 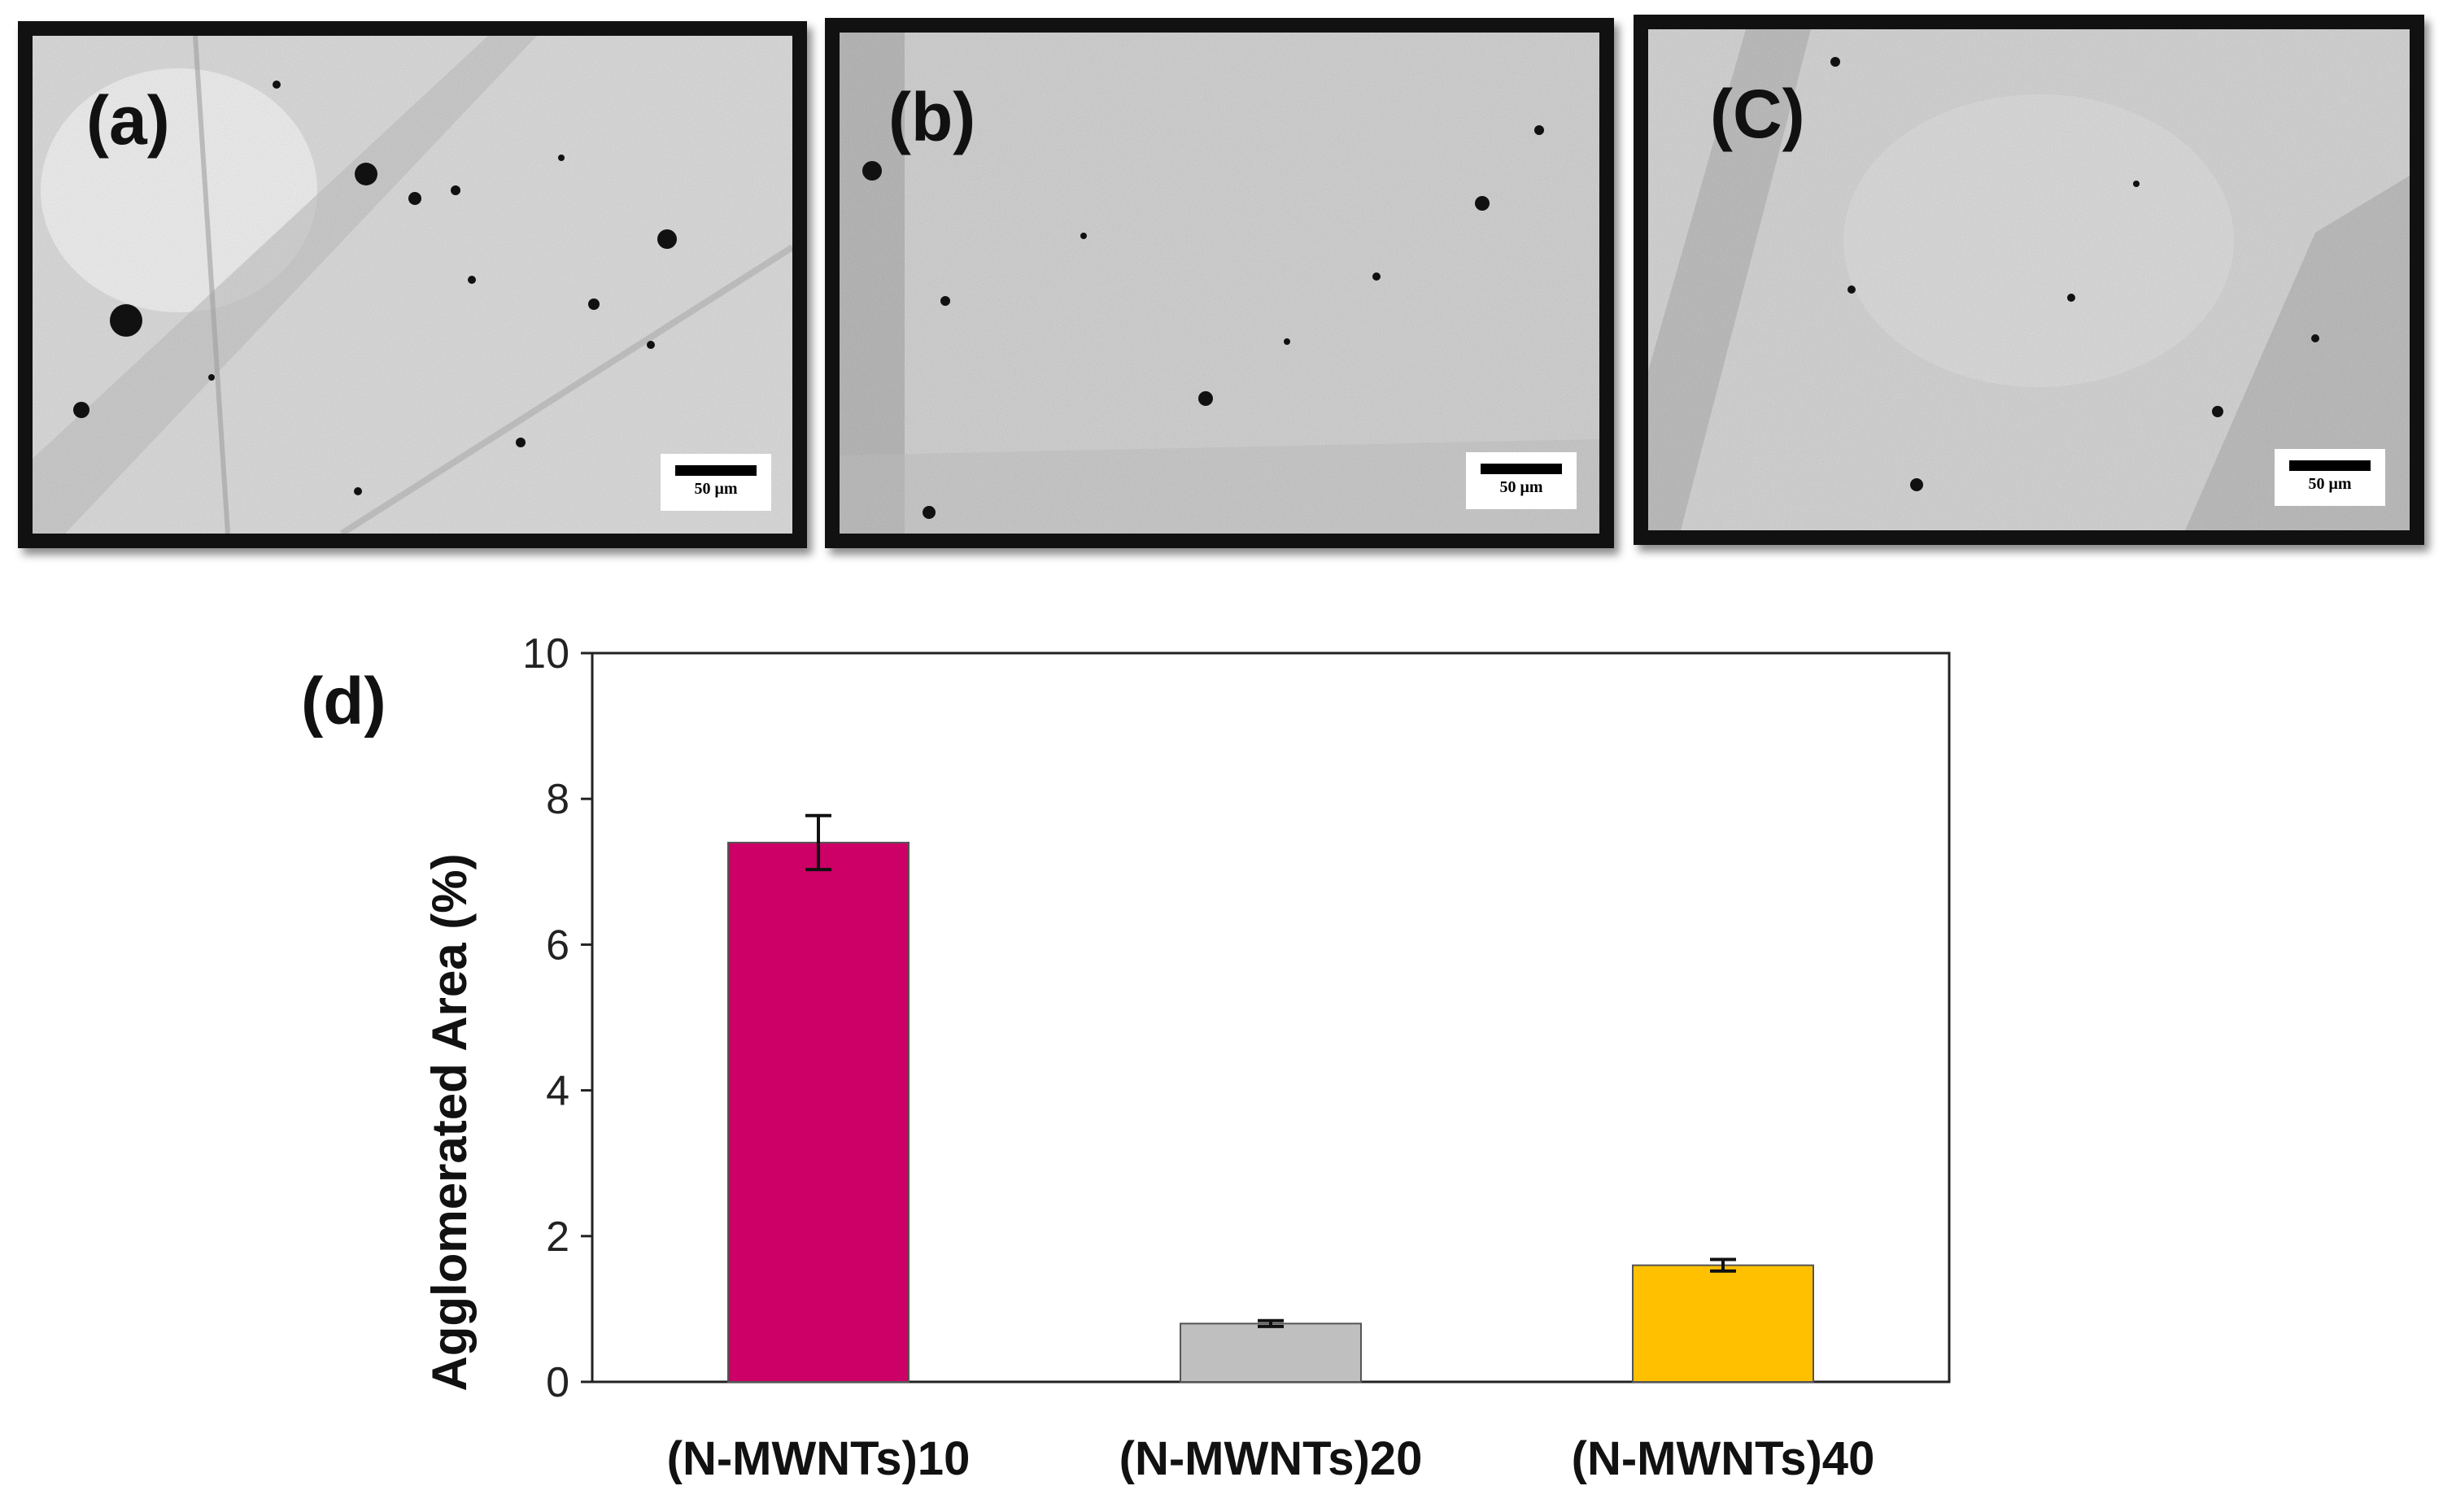 I want to click on micrograph-c: (C) 50 μm, so click(x=2029, y=280).